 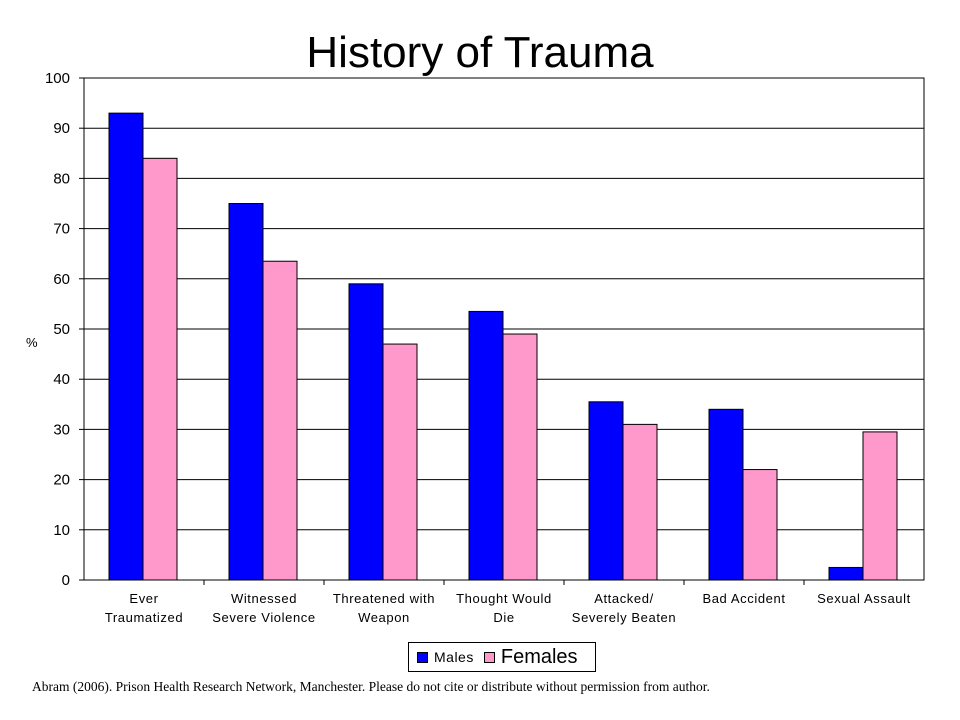 I want to click on legend: Males Females, so click(x=502, y=657).